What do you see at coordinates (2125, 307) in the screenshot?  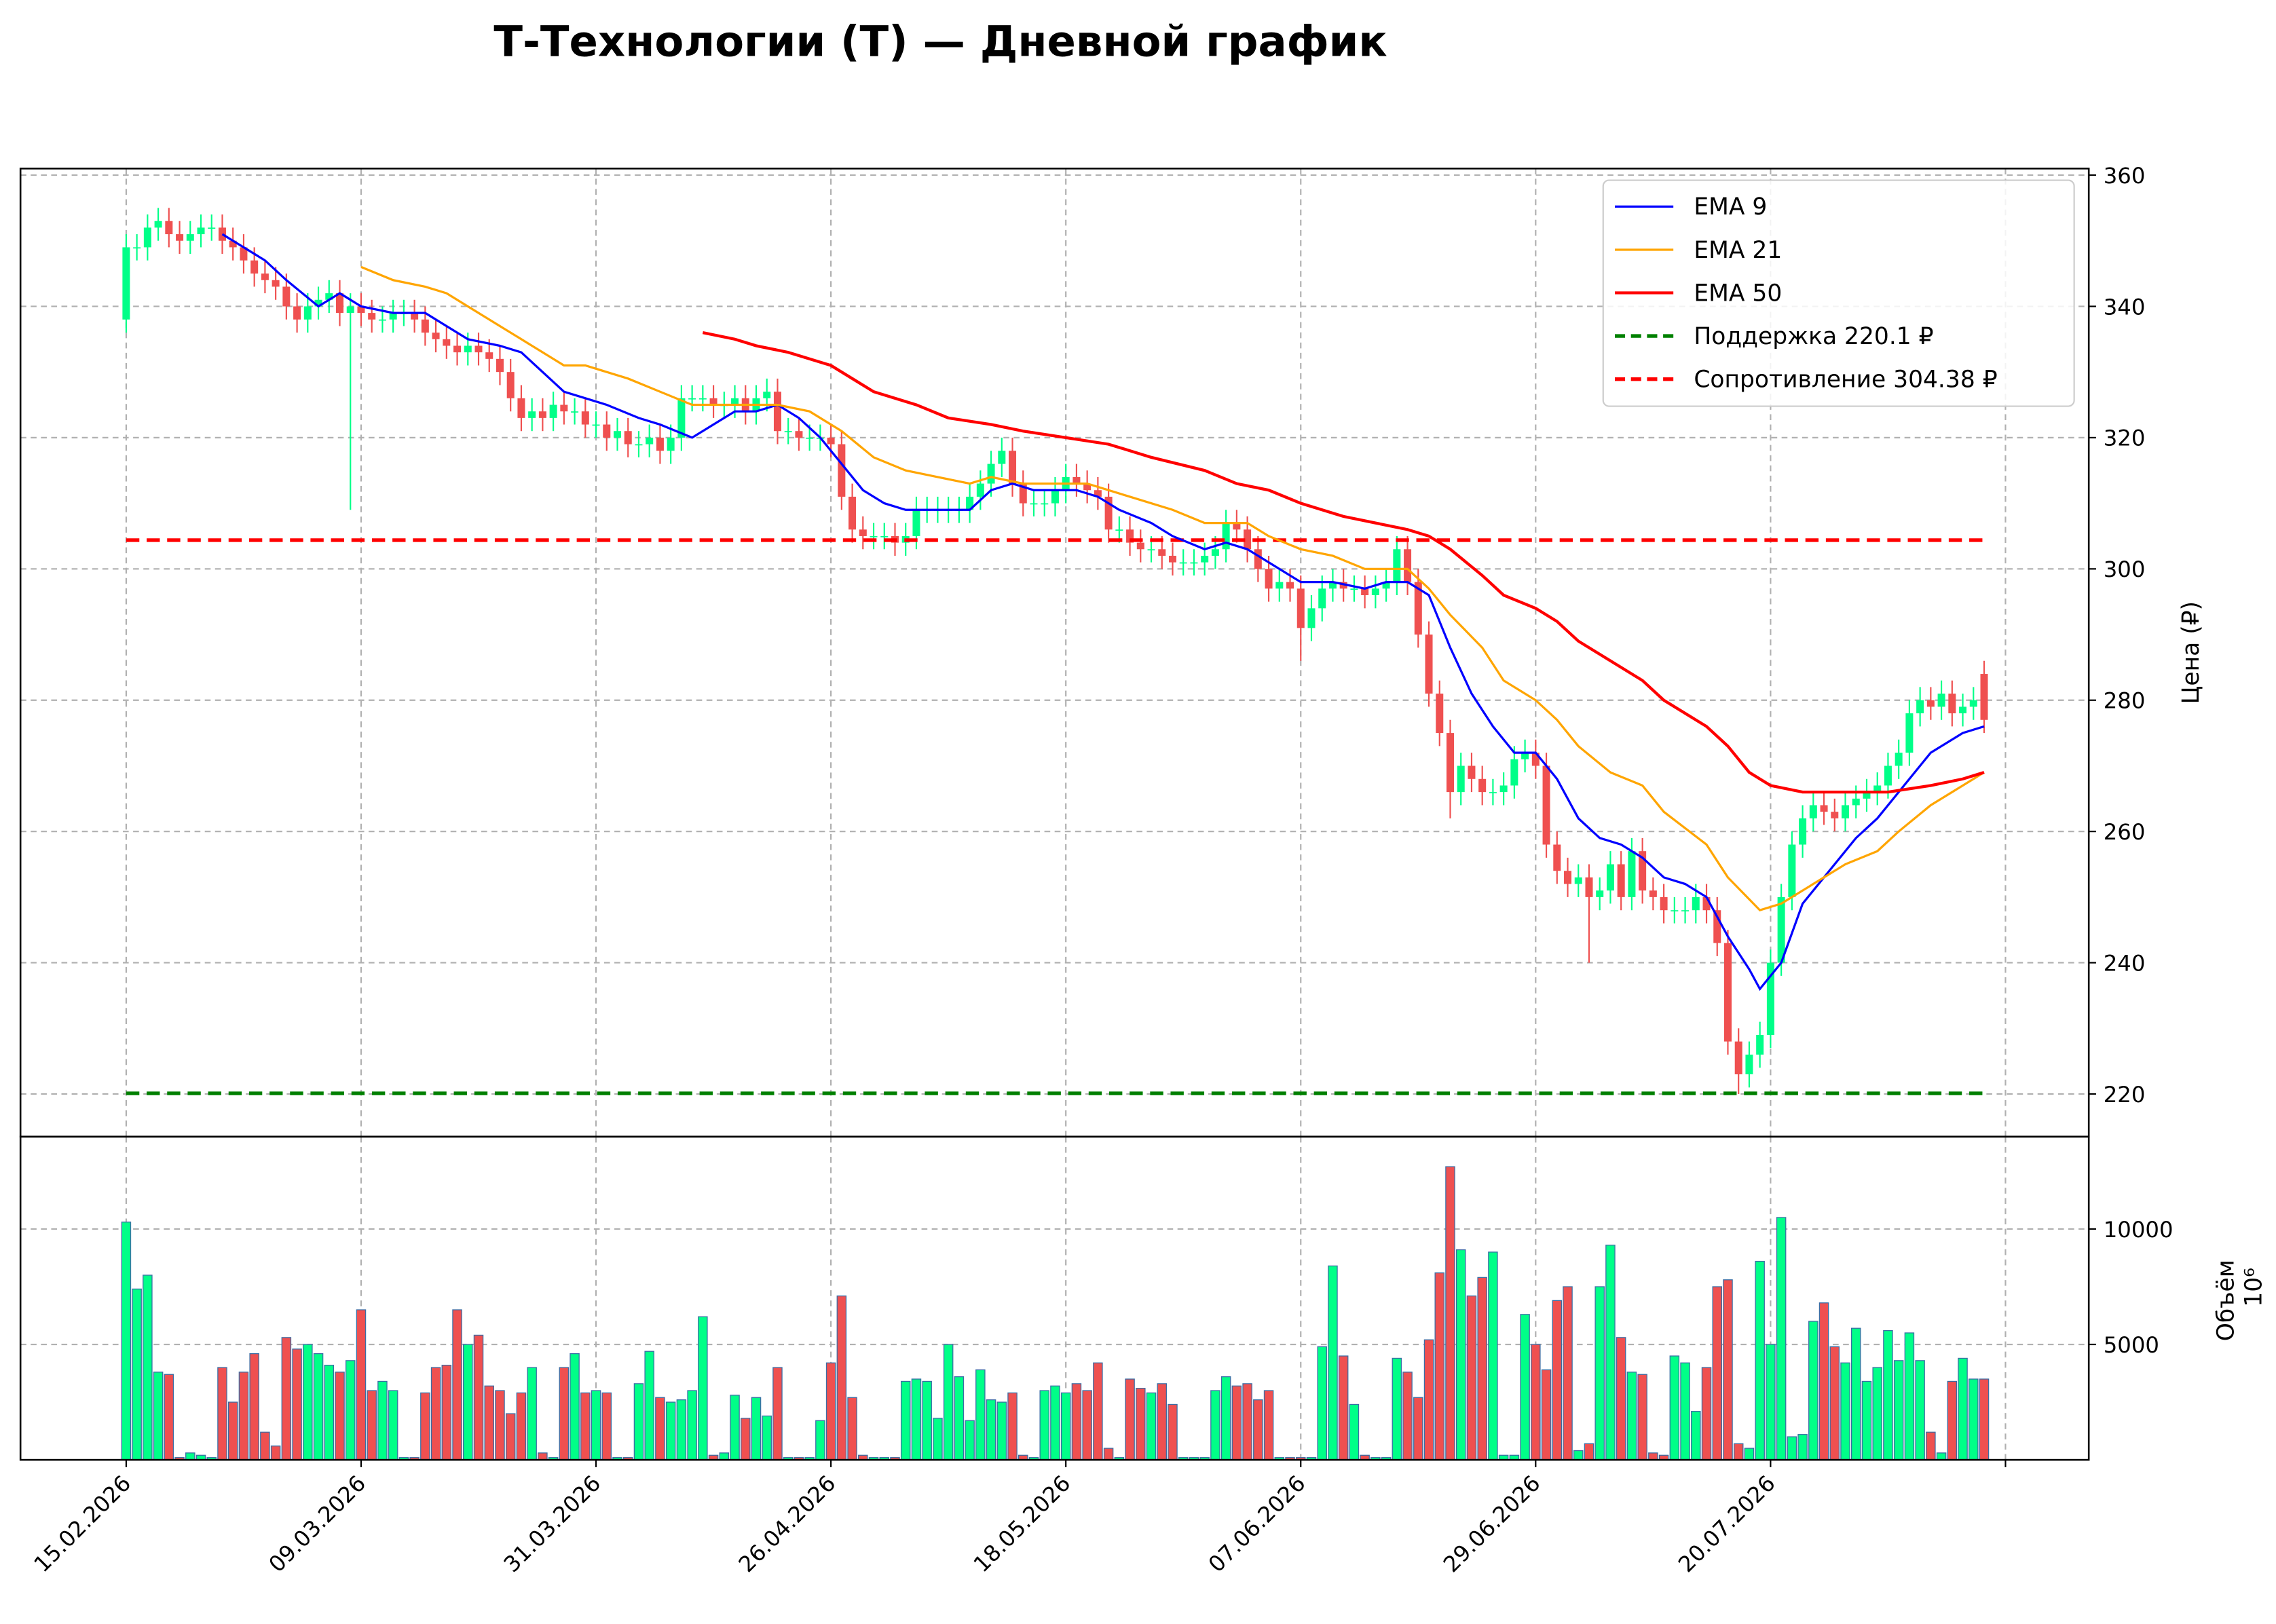 I see `y-tick-label: 340` at bounding box center [2125, 307].